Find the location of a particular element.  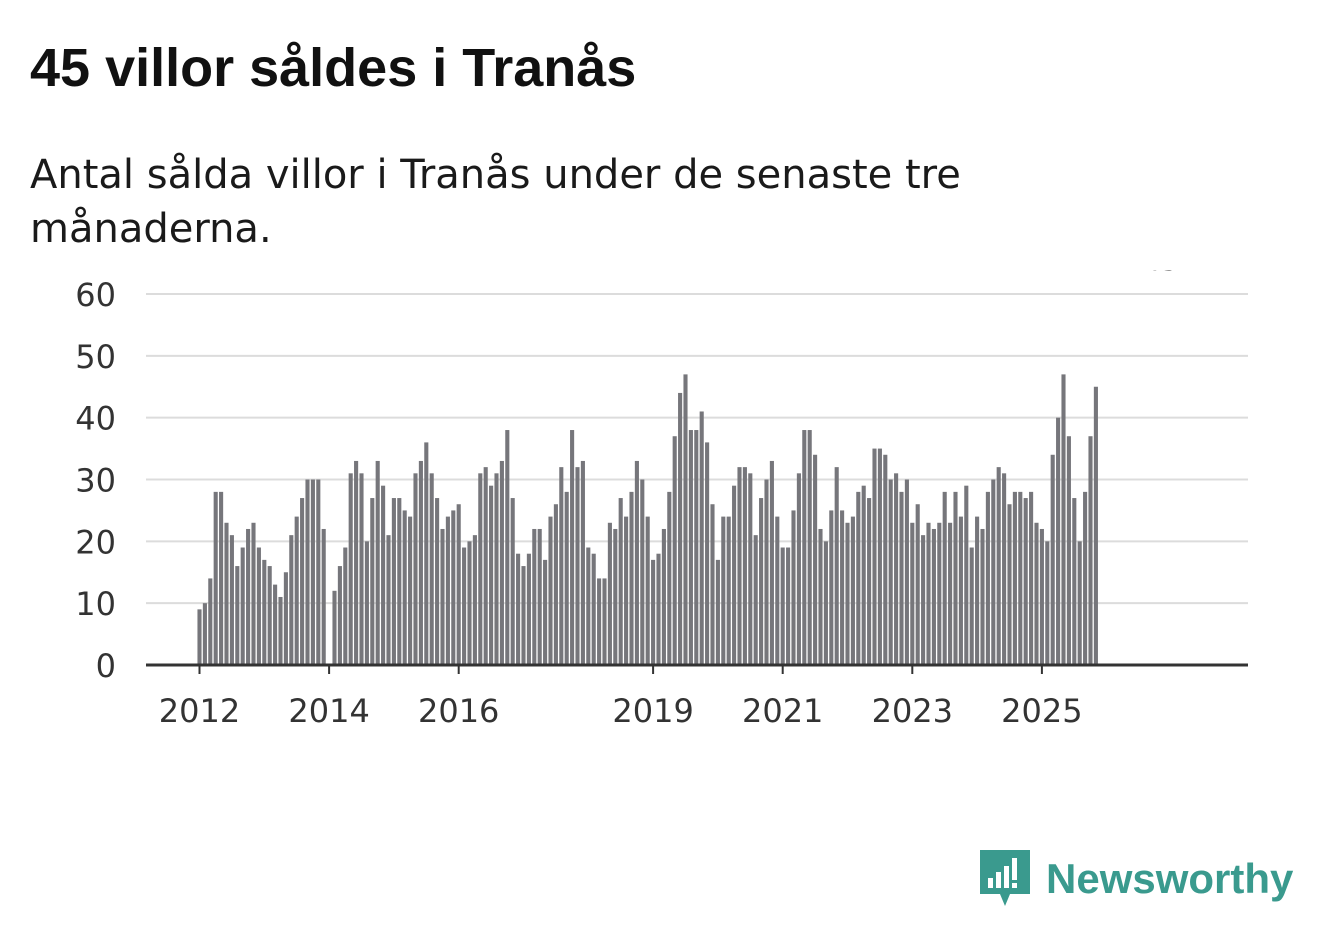

x-tick-label: 2019 is located at coordinates (652, 711).